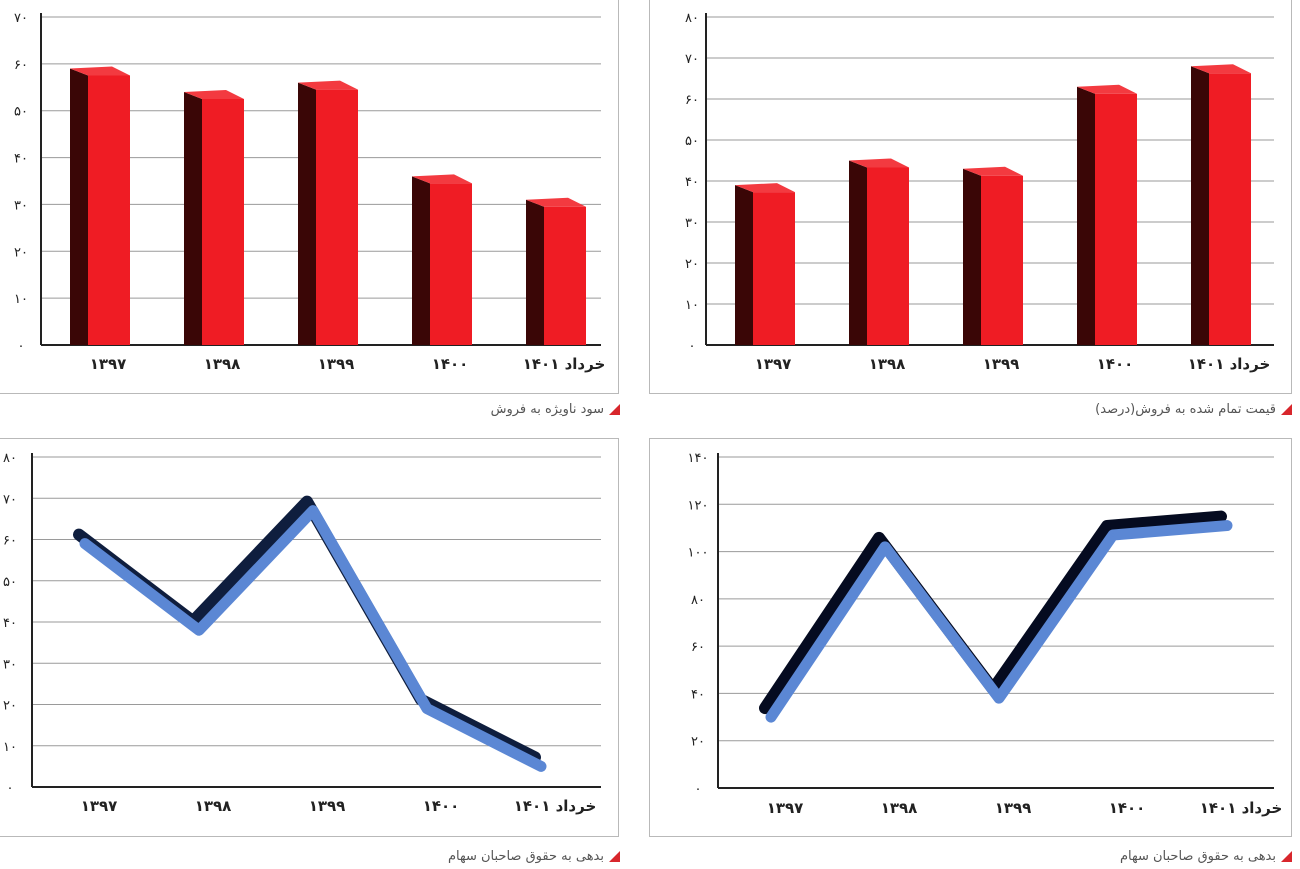 The height and width of the screenshot is (869, 1300). Describe the element at coordinates (993, 612) in the screenshot. I see `series-line-shadow` at that location.